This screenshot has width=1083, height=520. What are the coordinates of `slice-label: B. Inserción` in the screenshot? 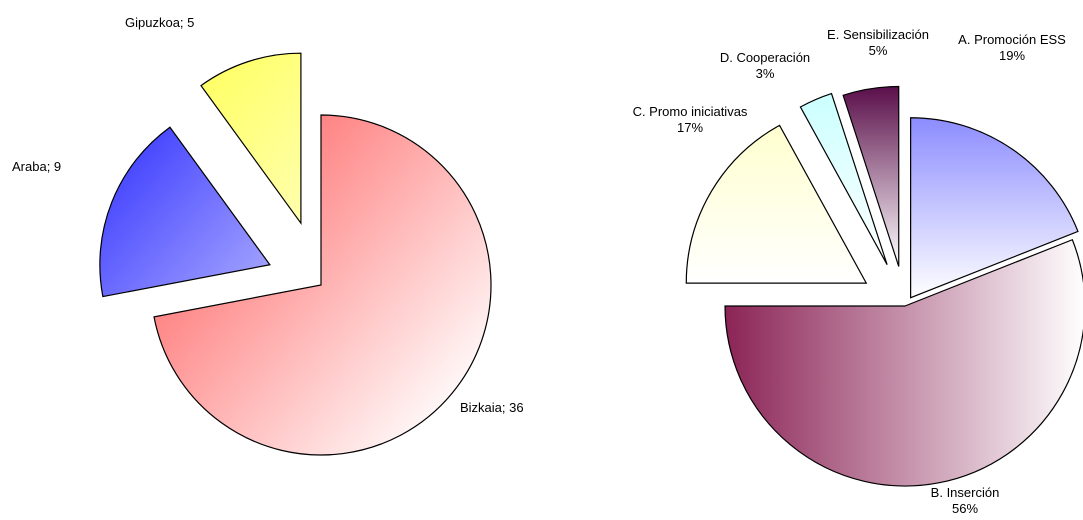 It's located at (965, 492).